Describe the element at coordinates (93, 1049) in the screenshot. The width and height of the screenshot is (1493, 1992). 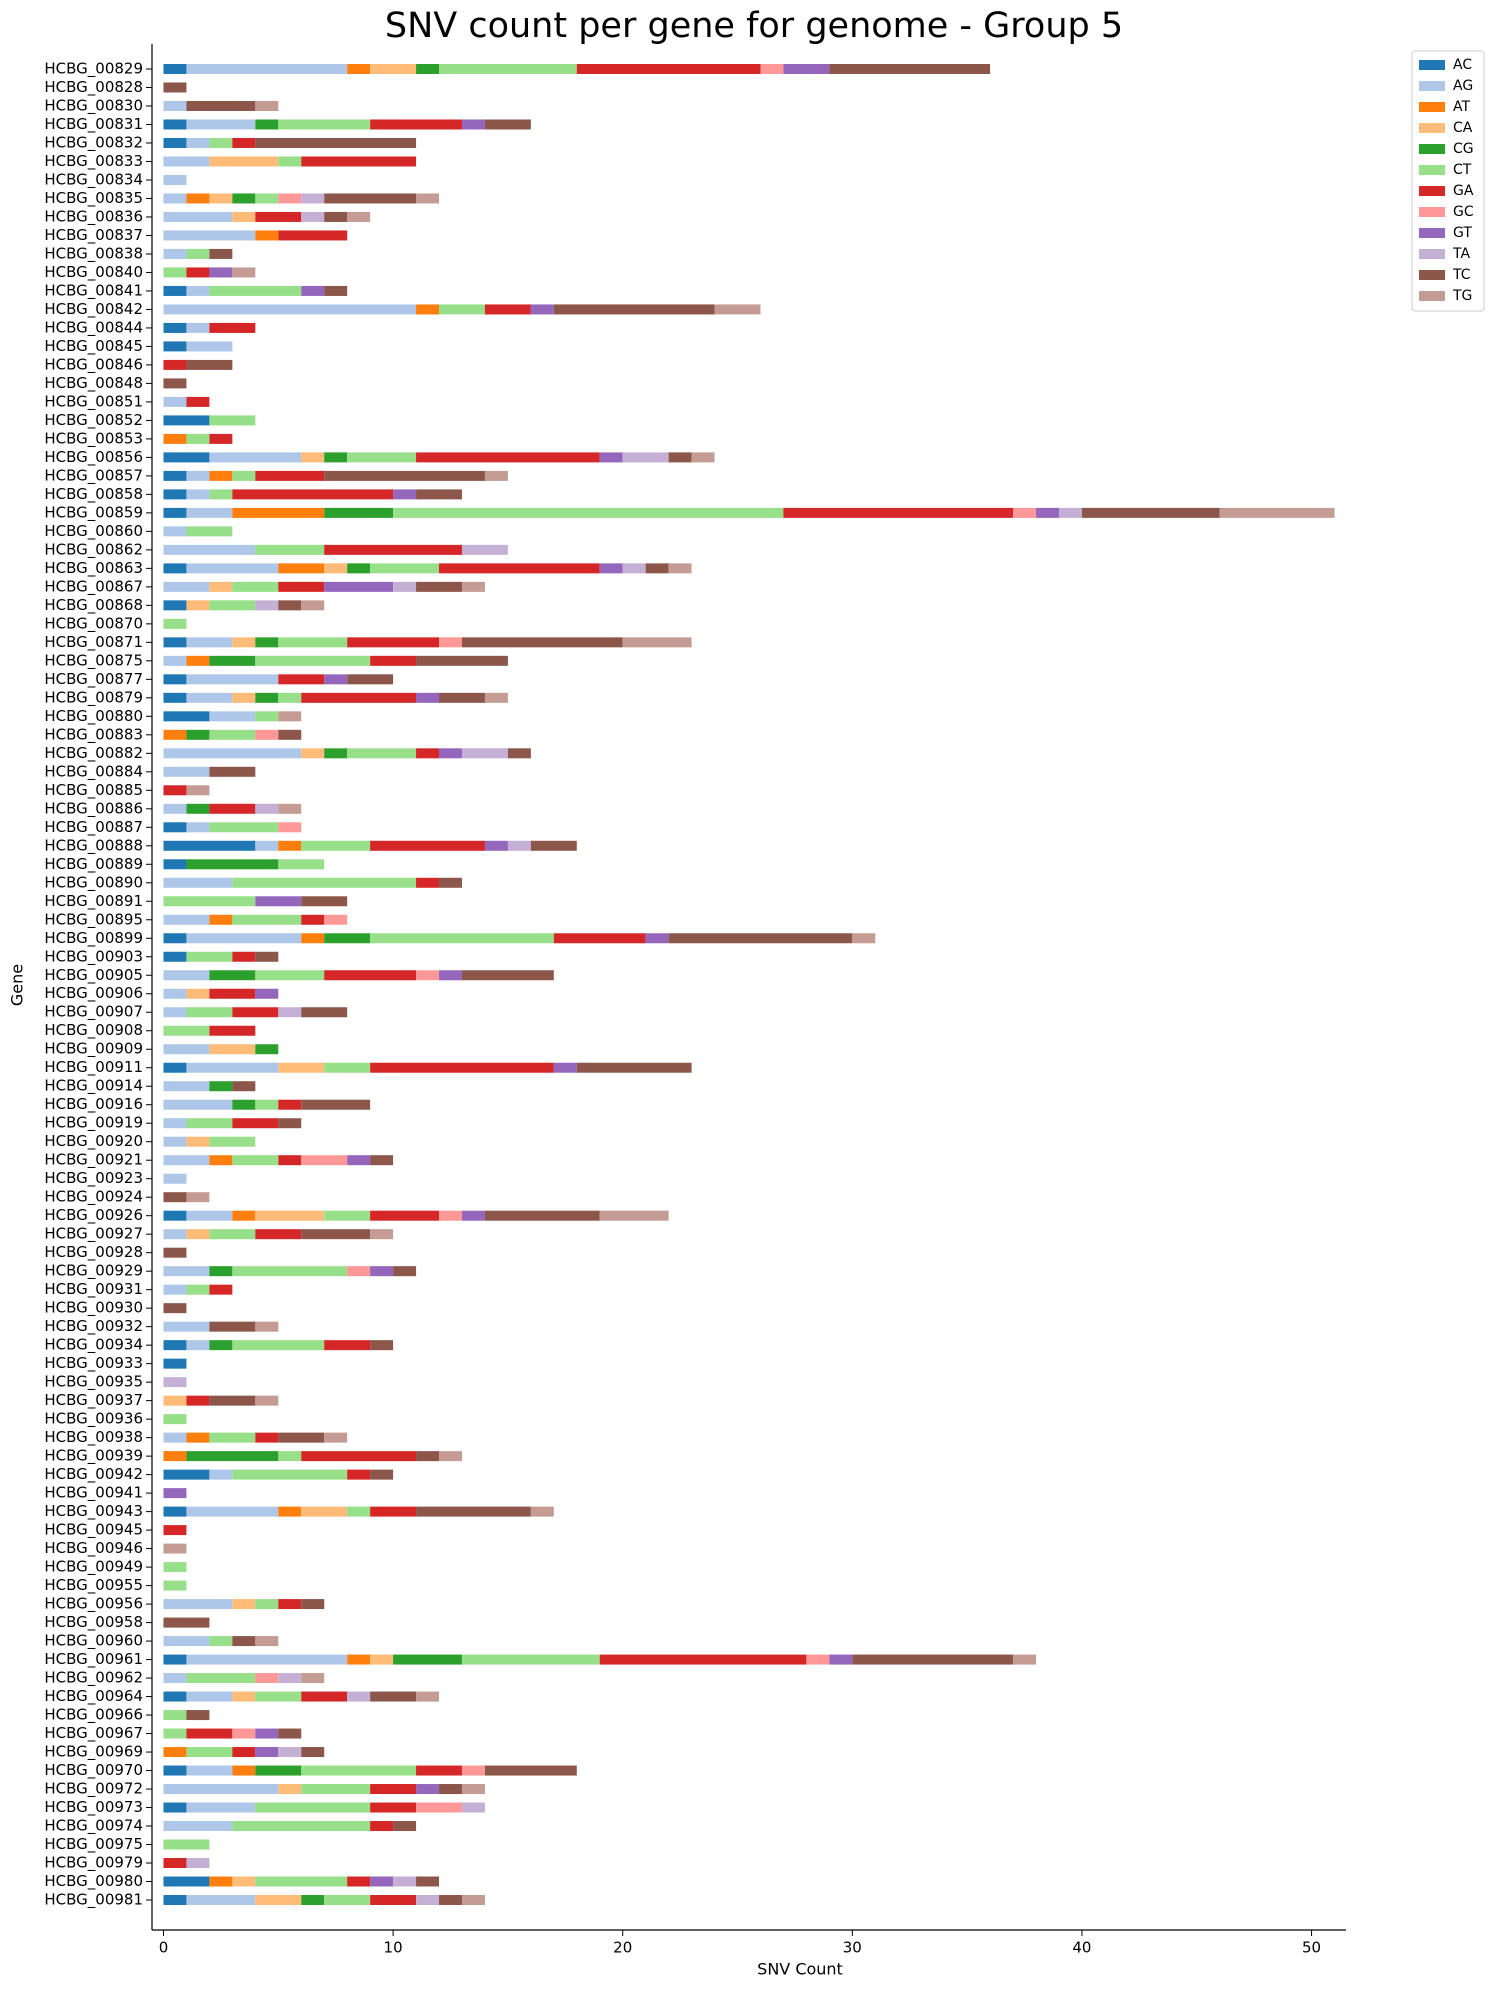
I see `y-tick-label: HCBG_00909` at that location.